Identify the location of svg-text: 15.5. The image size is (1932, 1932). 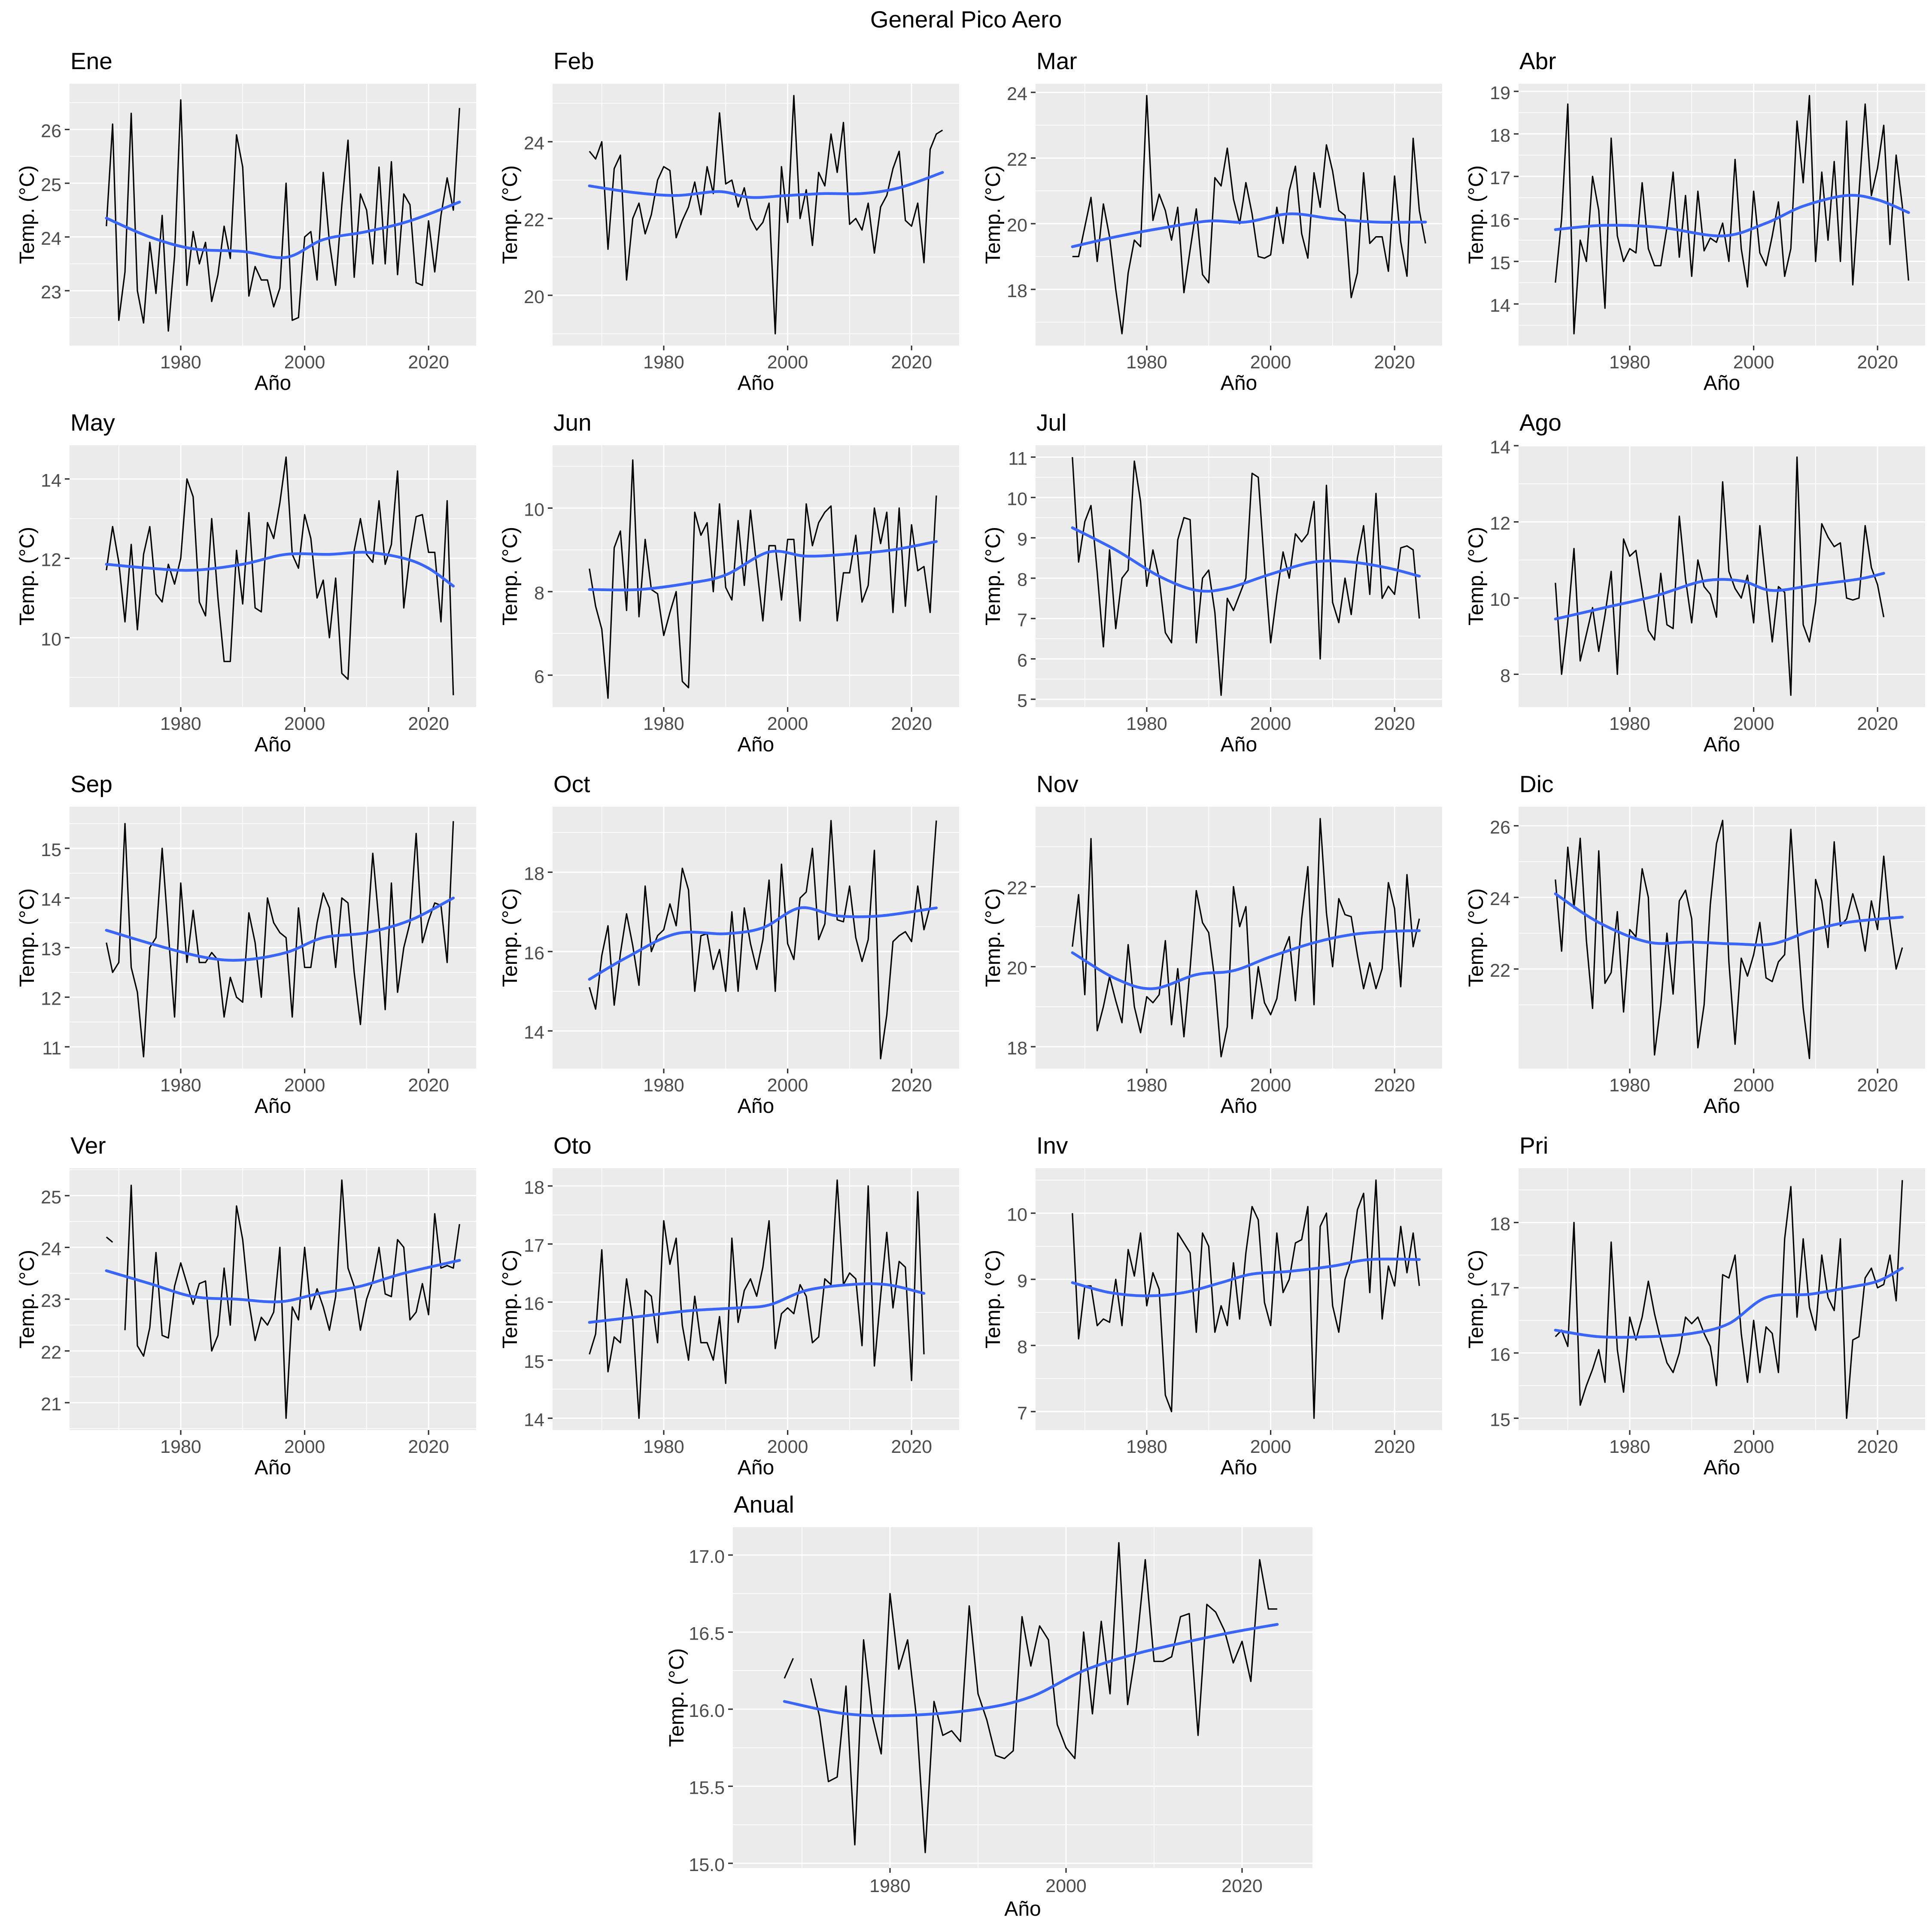
(707, 1788).